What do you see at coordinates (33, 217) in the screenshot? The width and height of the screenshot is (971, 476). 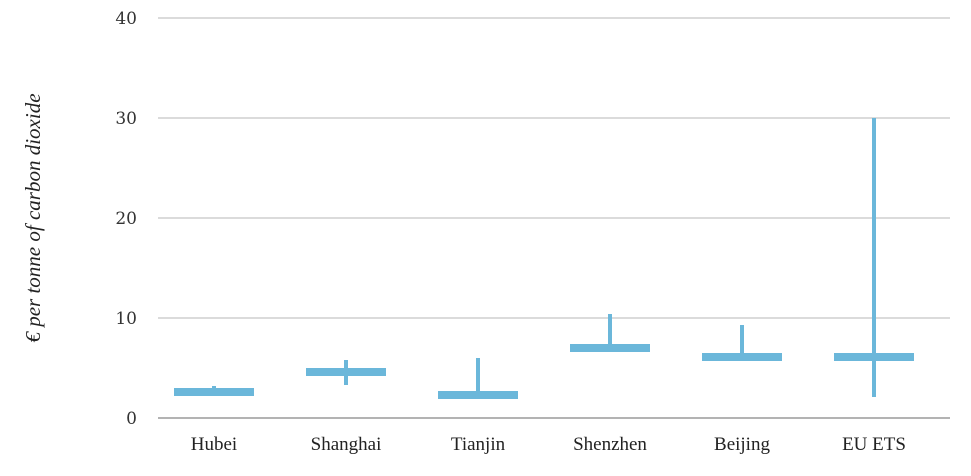 I see `y-axis-title: € per tonne of carbon dioxide` at bounding box center [33, 217].